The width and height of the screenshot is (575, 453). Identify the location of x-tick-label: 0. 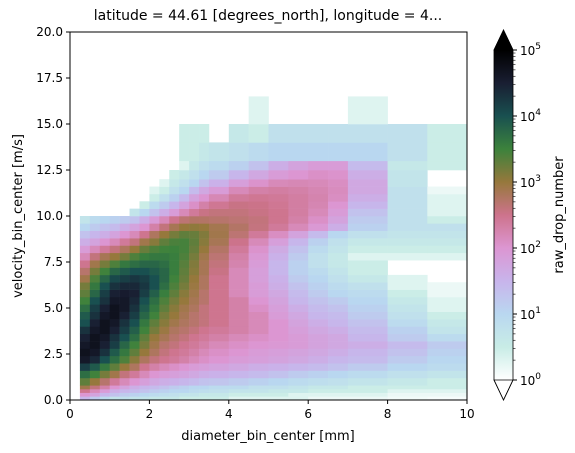
(70, 414).